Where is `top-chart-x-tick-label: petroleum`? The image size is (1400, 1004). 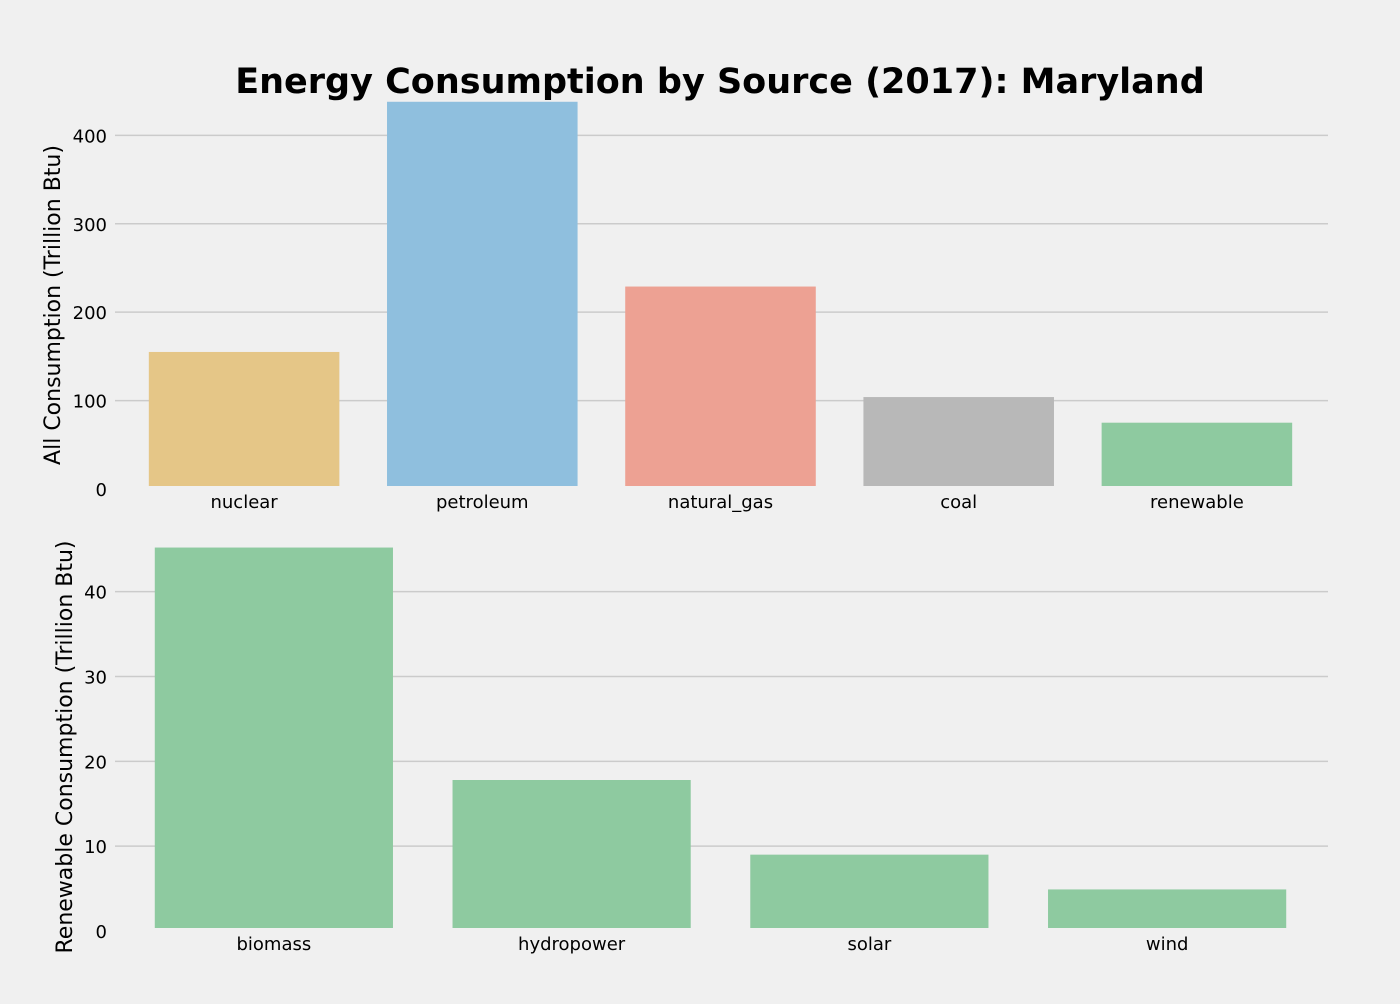 top-chart-x-tick-label: petroleum is located at coordinates (482, 502).